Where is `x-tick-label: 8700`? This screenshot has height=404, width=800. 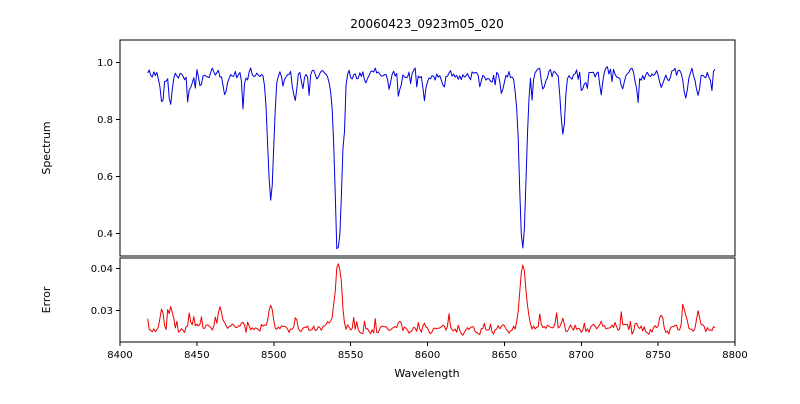 x-tick-label: 8700 is located at coordinates (581, 355).